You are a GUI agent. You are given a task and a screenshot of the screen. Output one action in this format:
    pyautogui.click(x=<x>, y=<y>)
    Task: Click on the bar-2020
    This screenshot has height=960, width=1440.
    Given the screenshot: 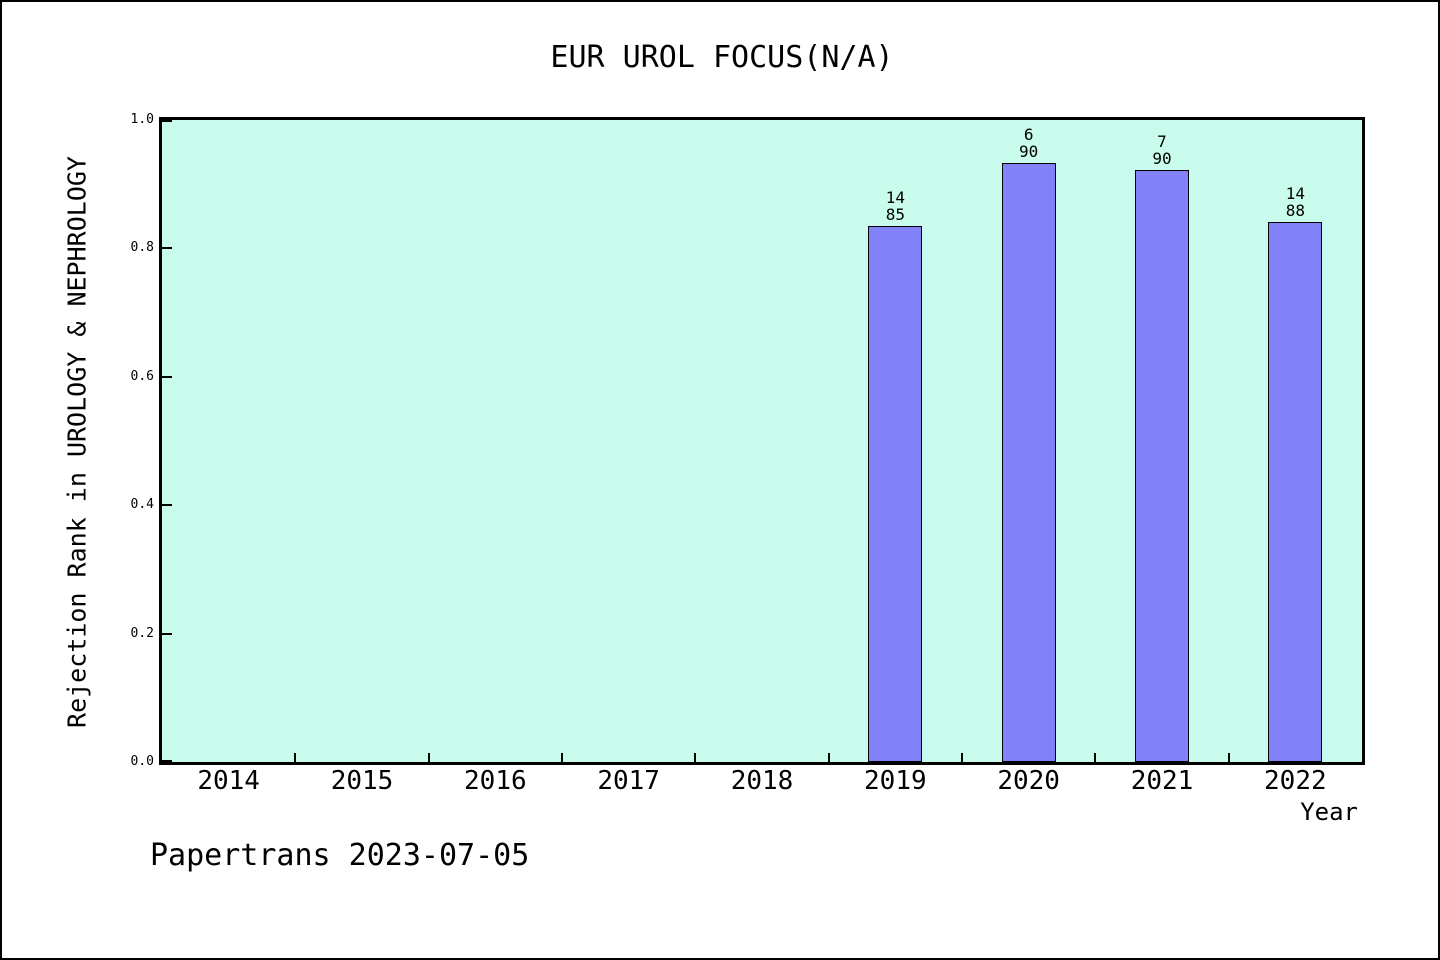 What is the action you would take?
    pyautogui.click(x=1028, y=462)
    